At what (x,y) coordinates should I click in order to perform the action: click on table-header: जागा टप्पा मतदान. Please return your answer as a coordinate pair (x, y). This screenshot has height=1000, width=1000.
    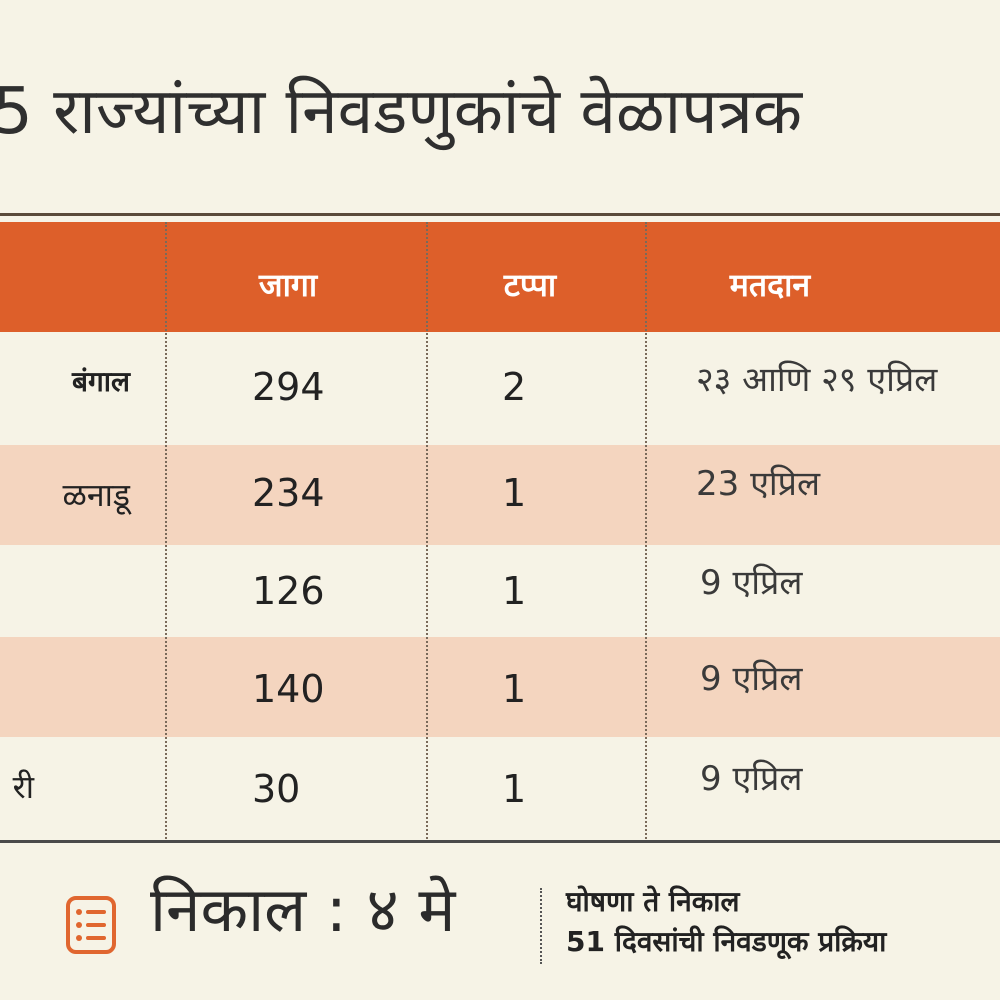
    Looking at the image, I should click on (500, 277).